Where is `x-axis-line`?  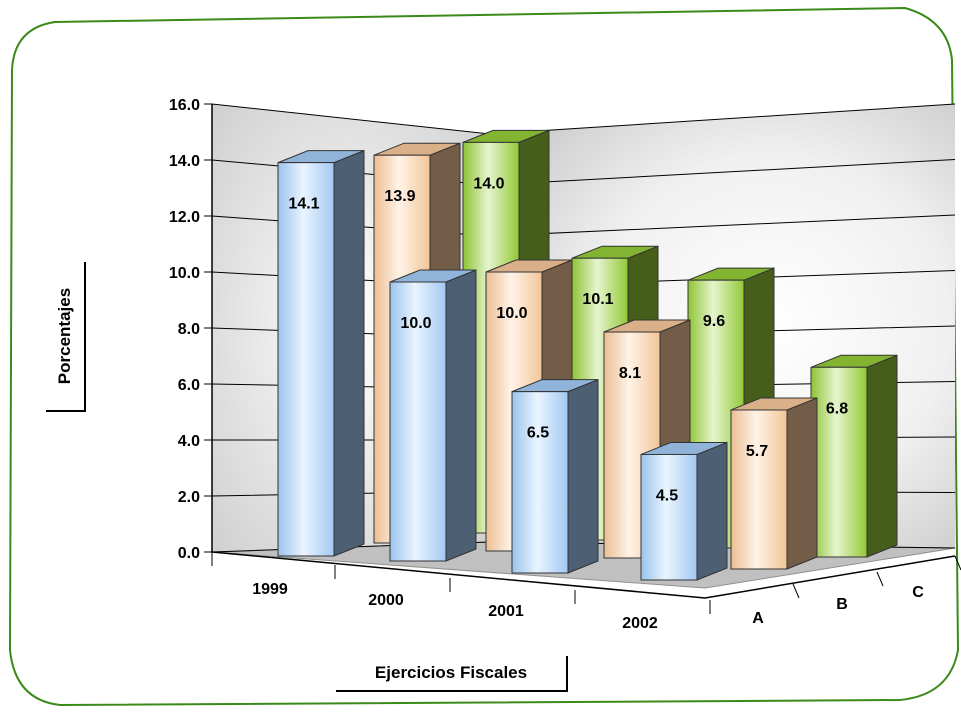 x-axis-line is located at coordinates (458, 575).